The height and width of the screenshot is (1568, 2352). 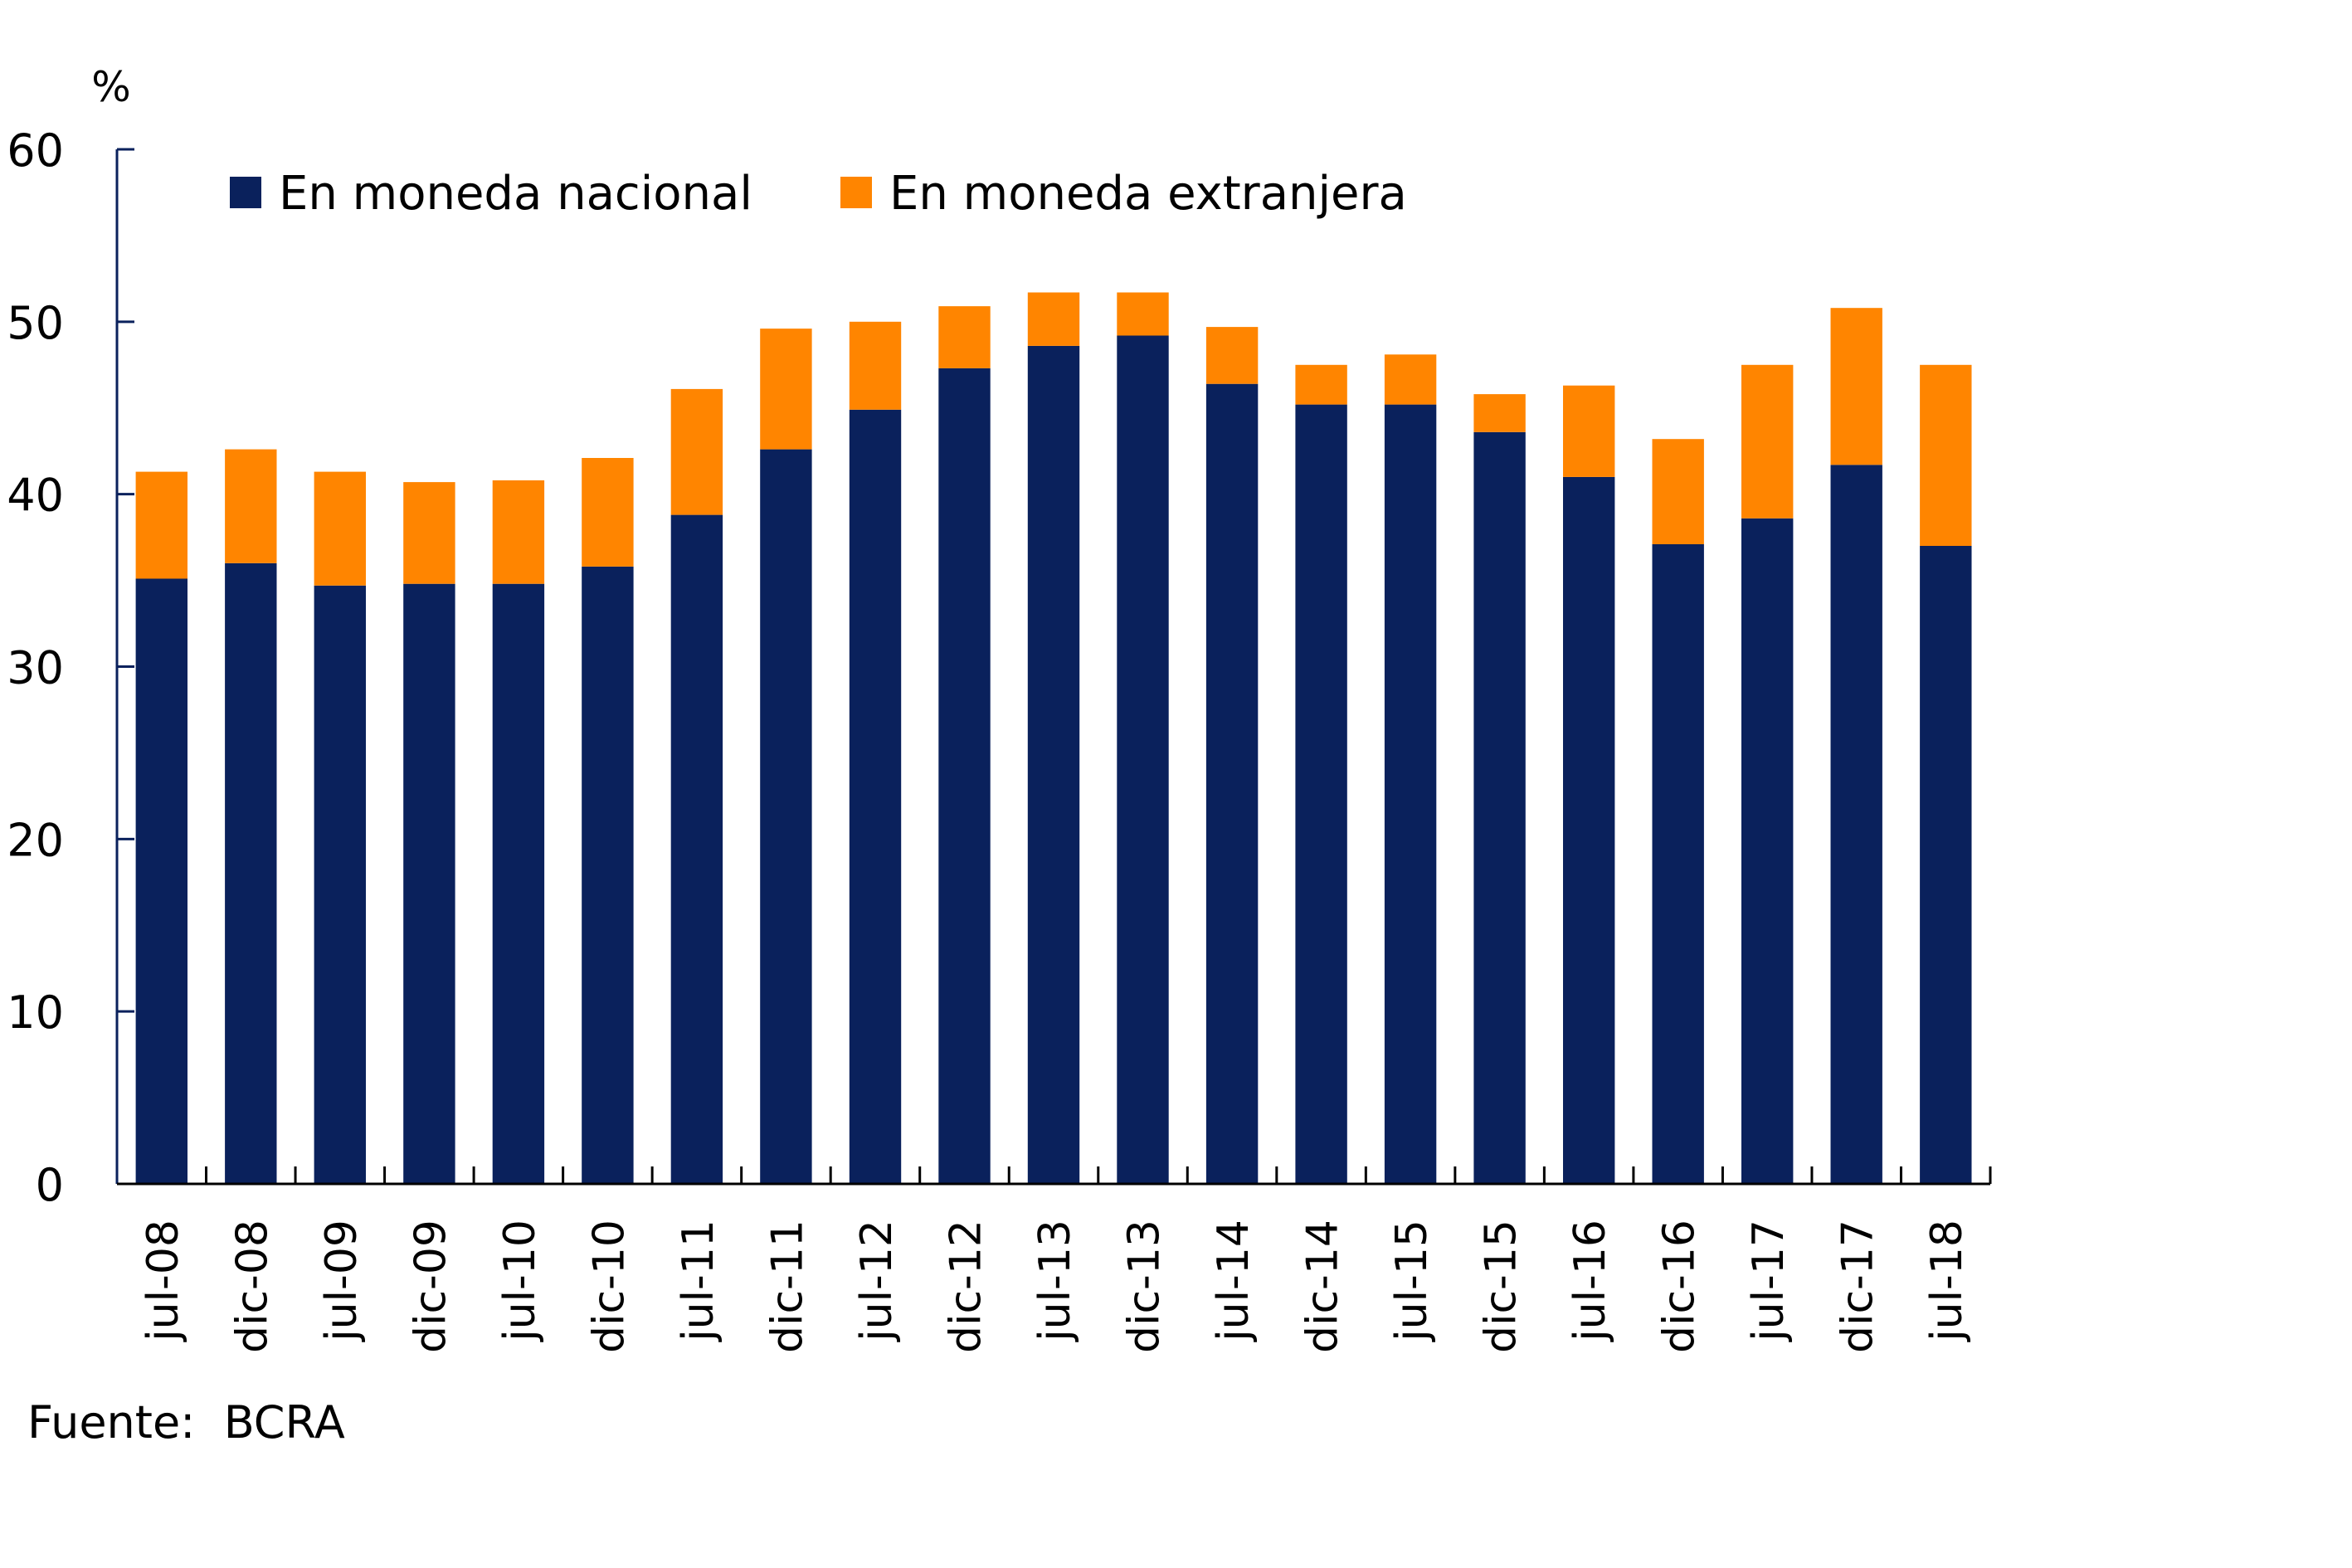 What do you see at coordinates (35, 840) in the screenshot?
I see `y-tick-label: 20` at bounding box center [35, 840].